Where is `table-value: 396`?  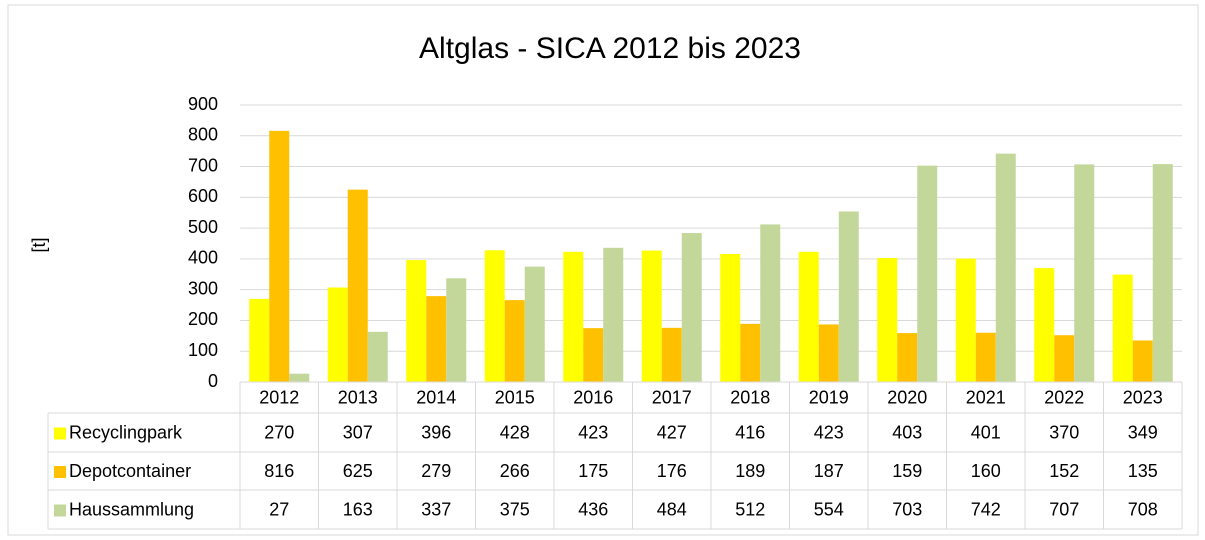 table-value: 396 is located at coordinates (436, 432).